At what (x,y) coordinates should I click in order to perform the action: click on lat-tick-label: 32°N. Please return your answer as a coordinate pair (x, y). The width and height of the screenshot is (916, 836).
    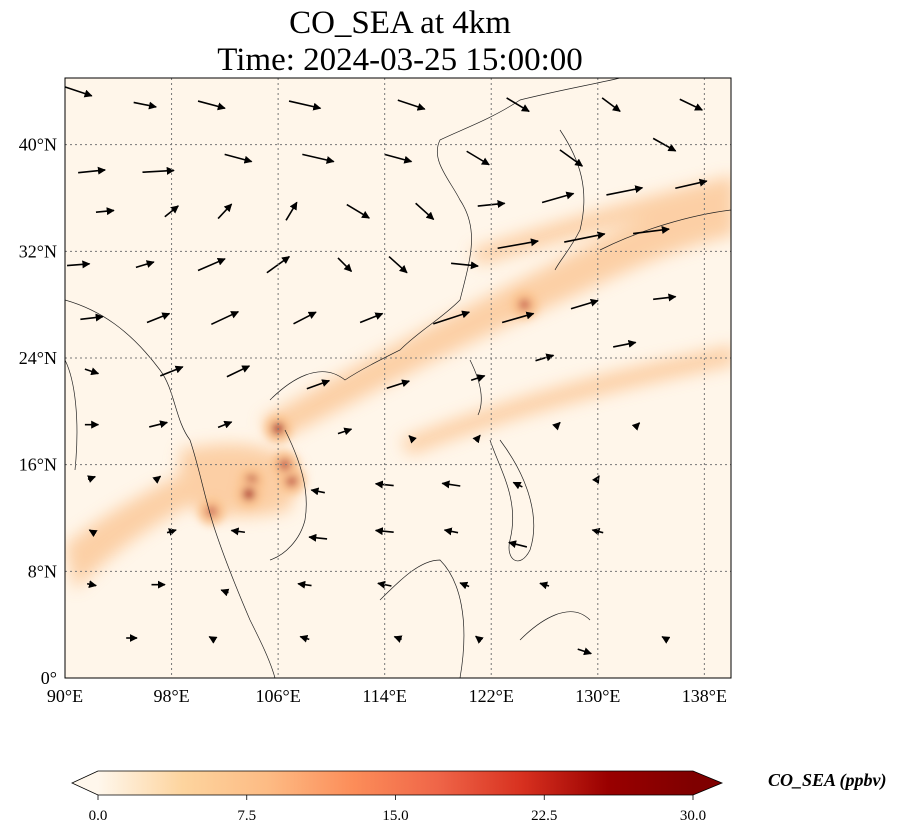
    Looking at the image, I should click on (38, 251).